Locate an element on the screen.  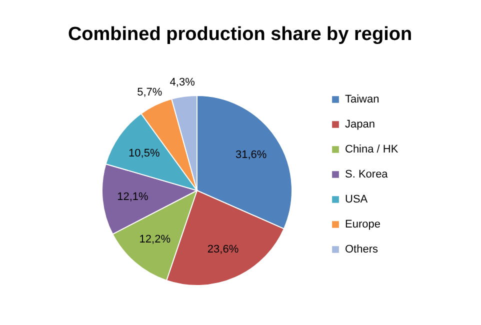
data-label: 5,7% is located at coordinates (149, 92).